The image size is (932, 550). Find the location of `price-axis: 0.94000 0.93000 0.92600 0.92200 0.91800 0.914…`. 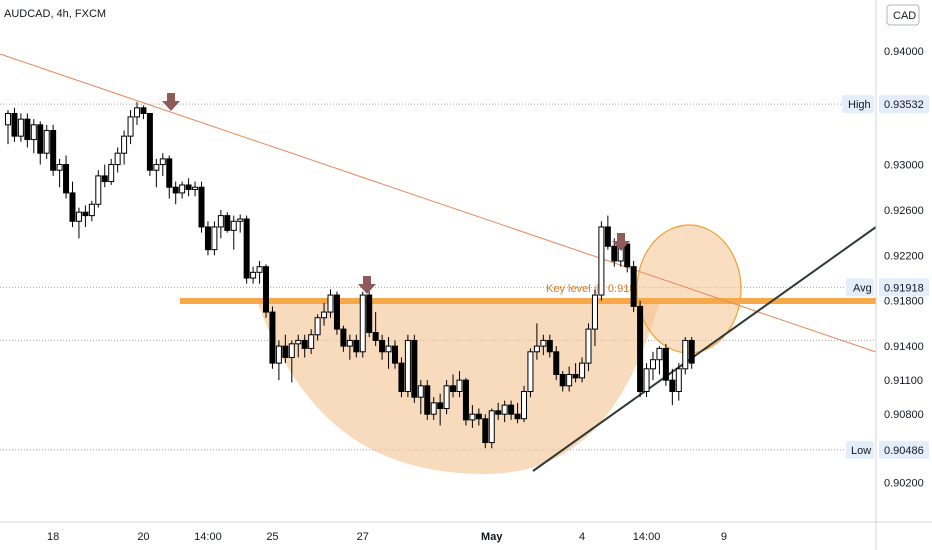

price-axis: 0.94000 0.93000 0.92600 0.92200 0.91800 0.914… is located at coordinates (904, 267).